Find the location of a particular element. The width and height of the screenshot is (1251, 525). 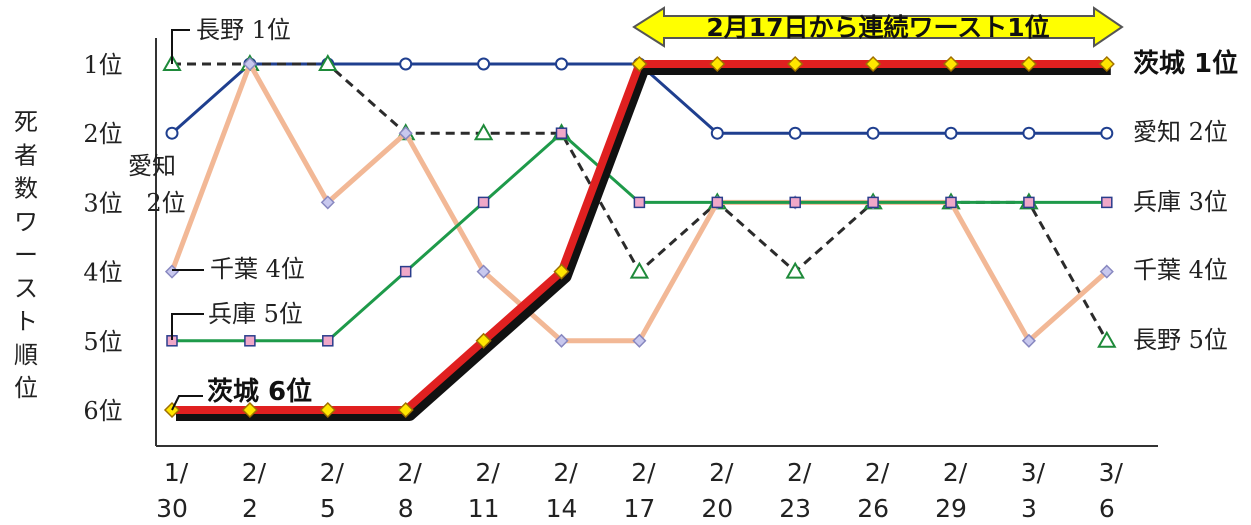

y-axis-title-char: 死 is located at coordinates (26, 122).